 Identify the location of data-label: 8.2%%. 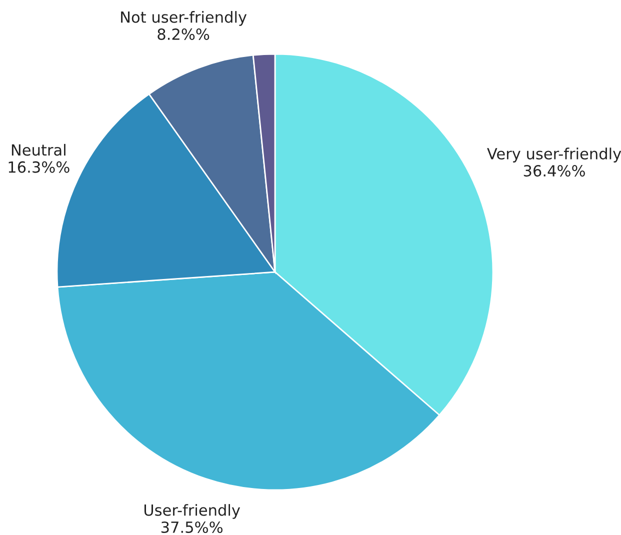
(184, 34).